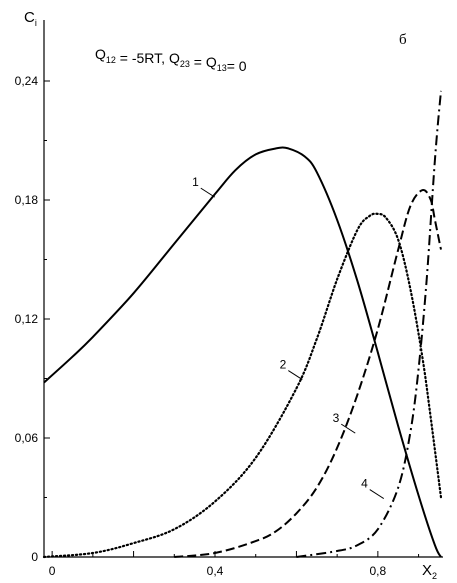 The image size is (457, 583). What do you see at coordinates (195, 182) in the screenshot?
I see `series-label-1: 1` at bounding box center [195, 182].